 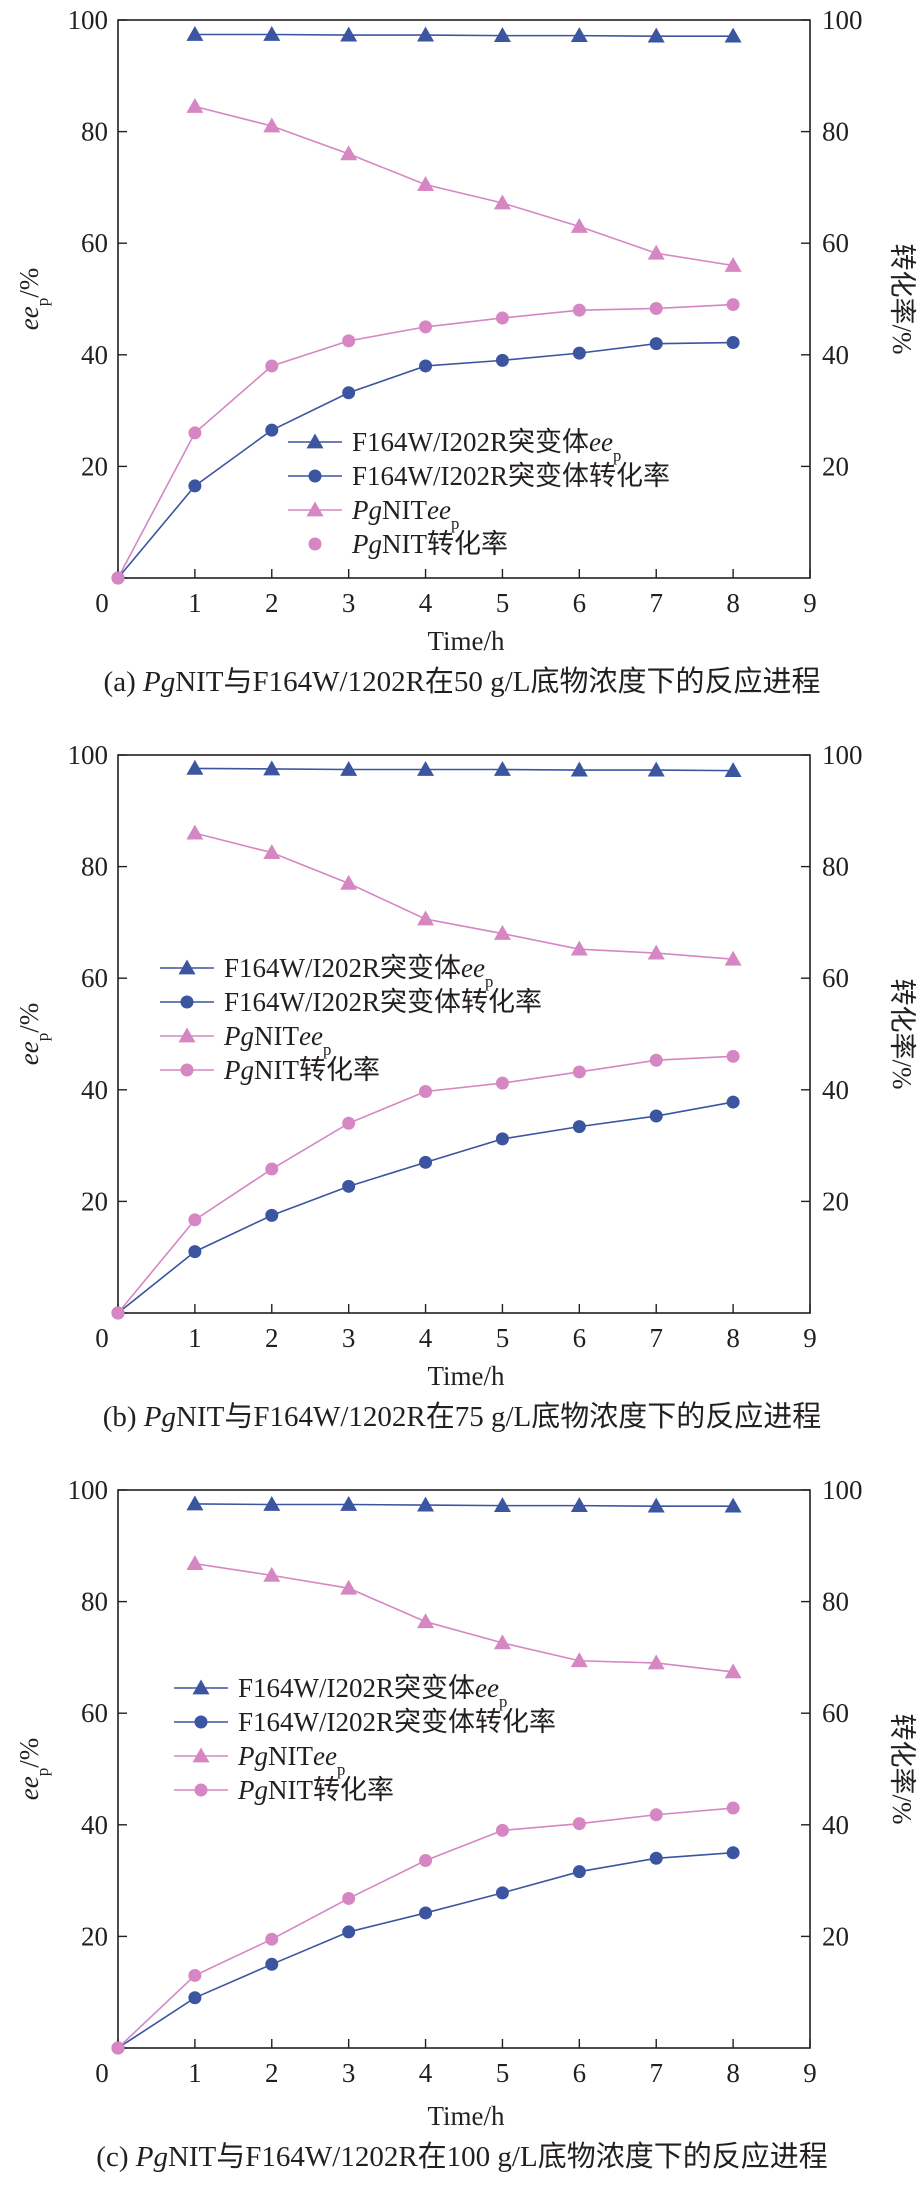 What do you see at coordinates (116, 2157) in the screenshot?
I see `caption-c-part-0: (c)` at bounding box center [116, 2157].